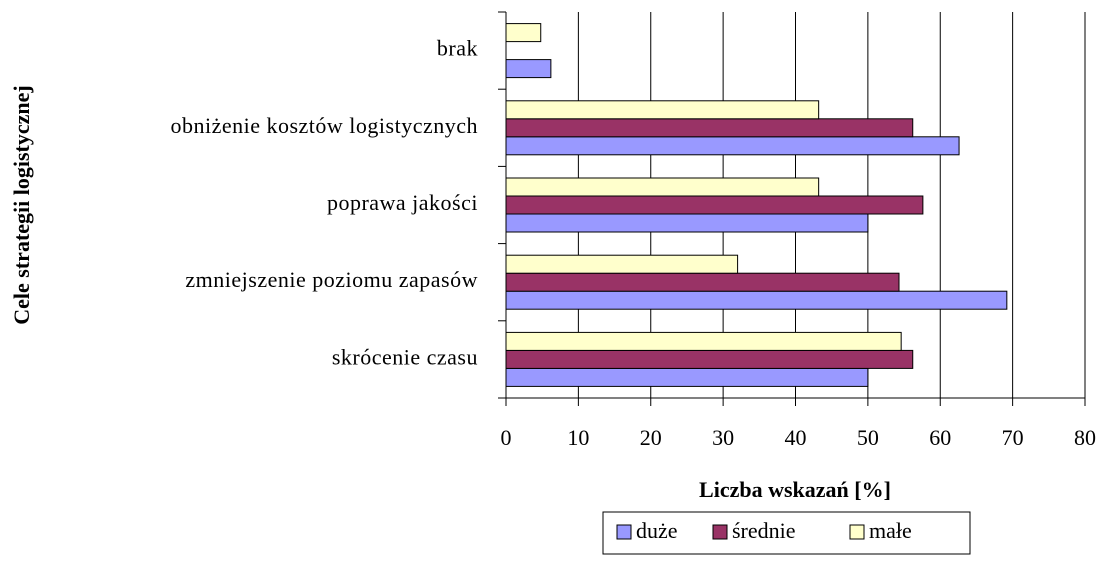 The width and height of the screenshot is (1101, 583). I want to click on x-tick-label: 60, so click(940, 437).